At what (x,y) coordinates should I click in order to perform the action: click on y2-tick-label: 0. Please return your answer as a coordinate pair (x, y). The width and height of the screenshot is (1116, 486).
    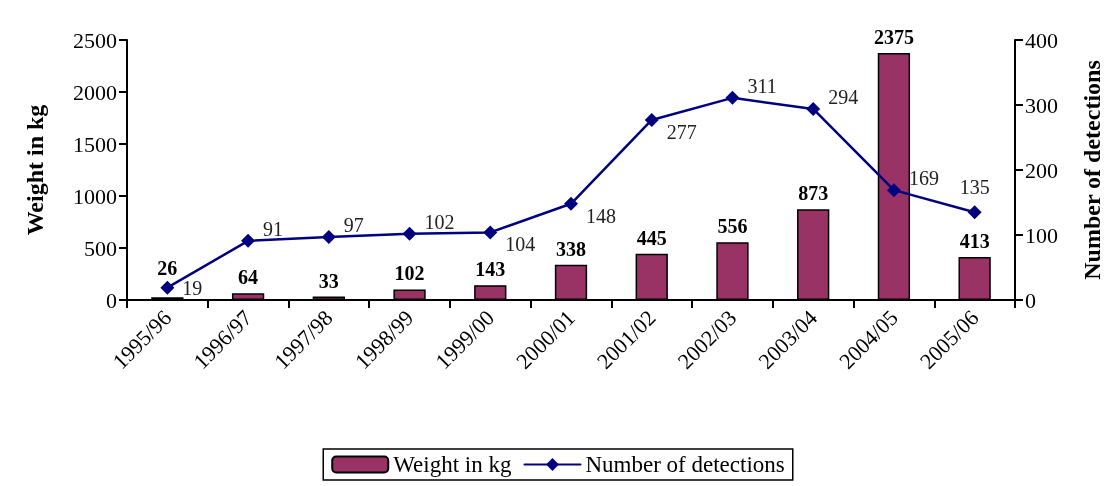
    Looking at the image, I should click on (1030, 300).